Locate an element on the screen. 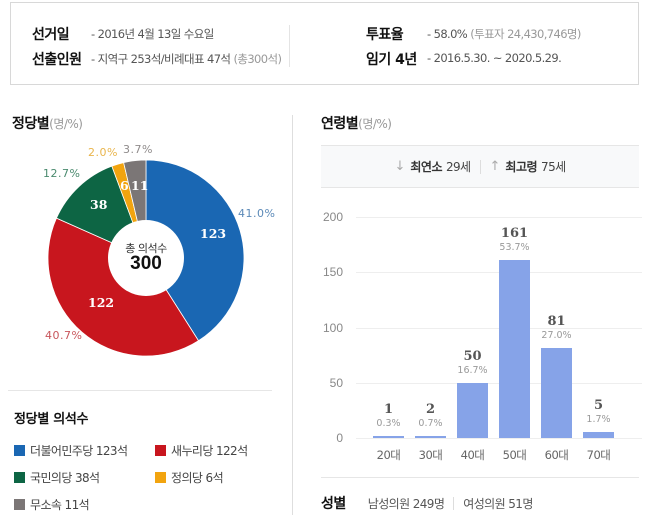  party-donut-chart is located at coordinates (146, 258).